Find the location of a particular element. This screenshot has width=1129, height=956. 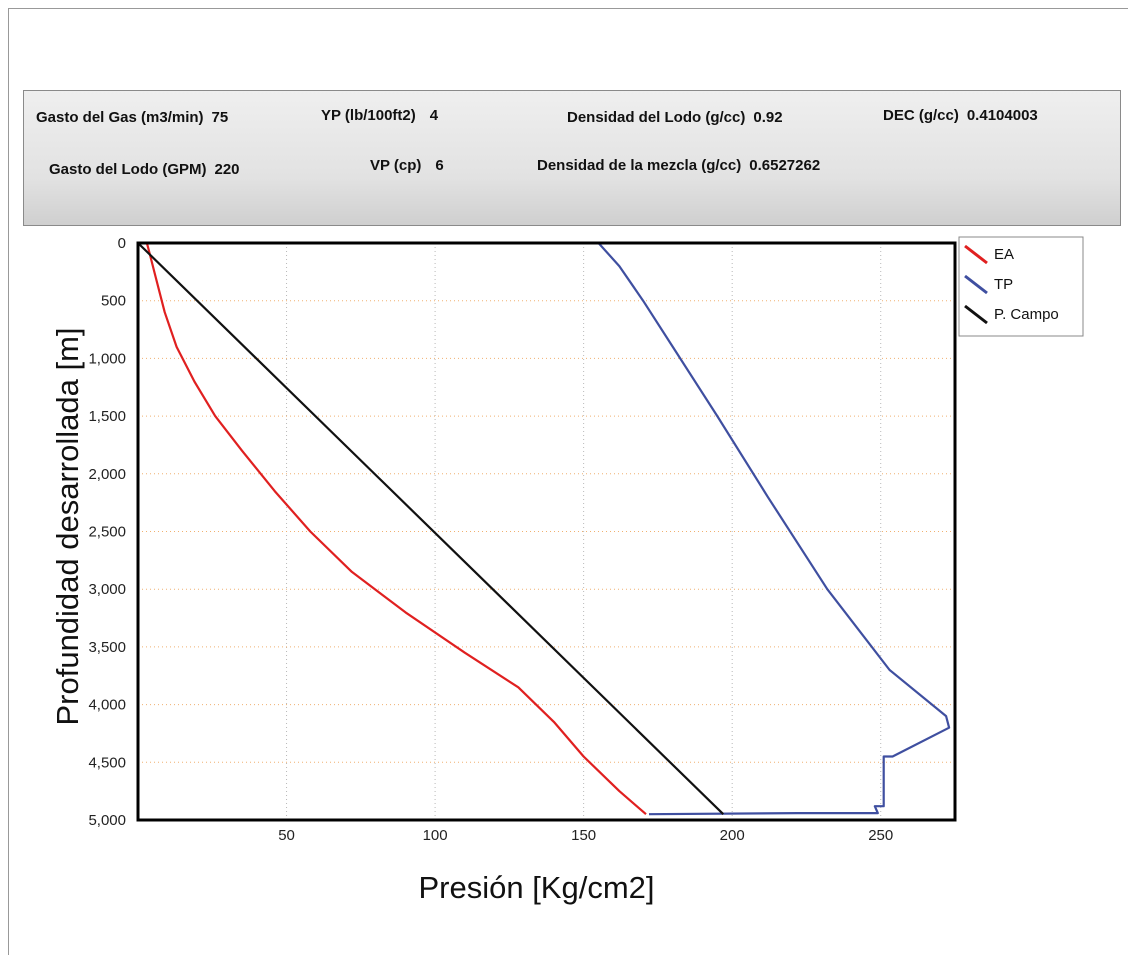

param-gasto-gas: Gasto del Gas (m3/min) 75 is located at coordinates (132, 117).